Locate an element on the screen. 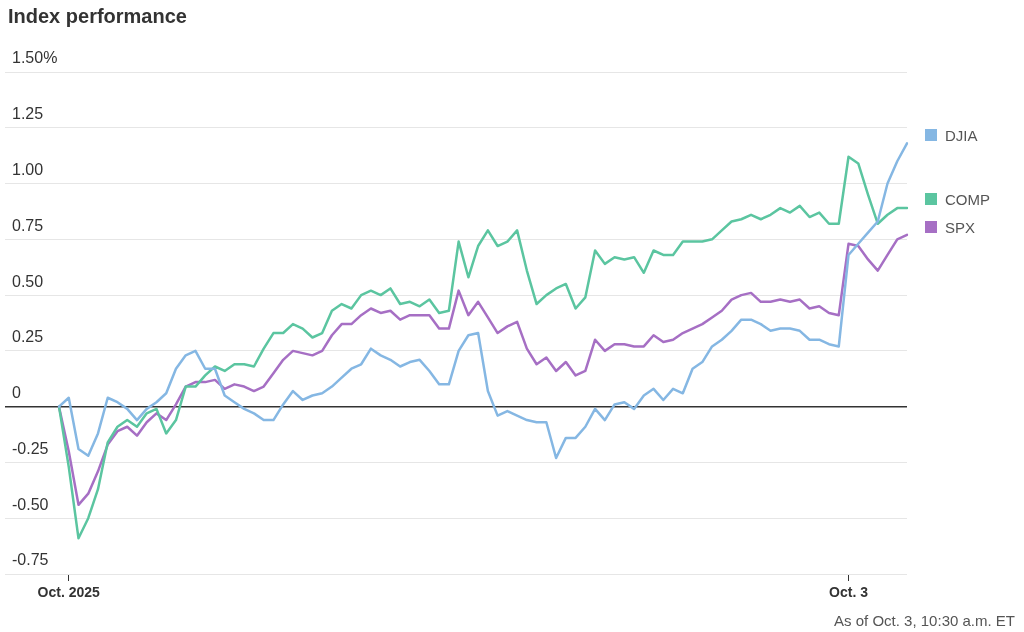  legend-label: DJIA is located at coordinates (961, 135).